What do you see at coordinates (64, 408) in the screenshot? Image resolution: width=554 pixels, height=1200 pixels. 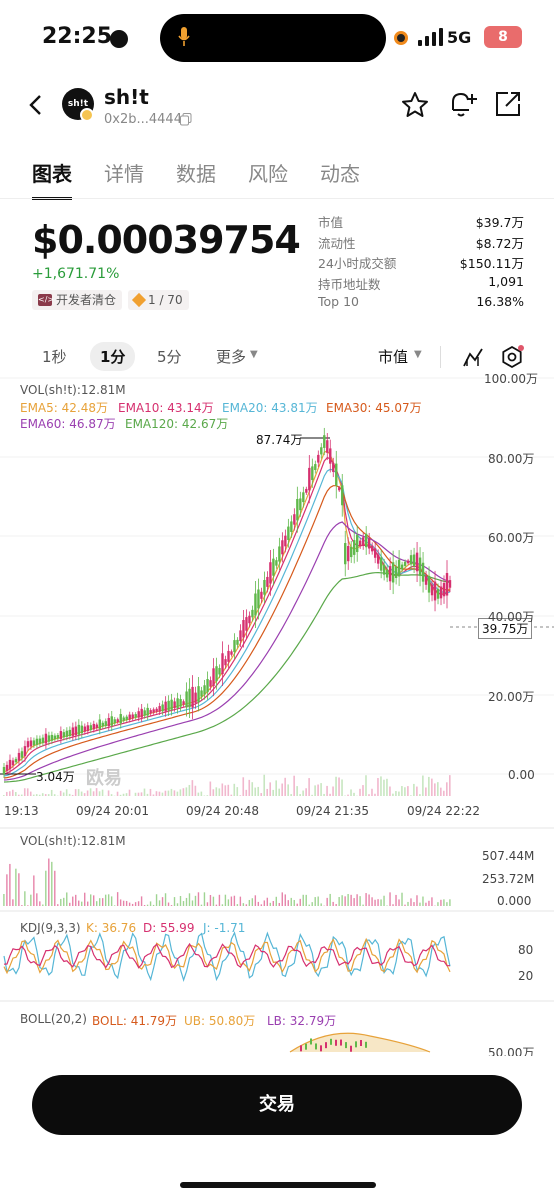 I see `ema5-legend: EMA5: 42.48万` at bounding box center [64, 408].